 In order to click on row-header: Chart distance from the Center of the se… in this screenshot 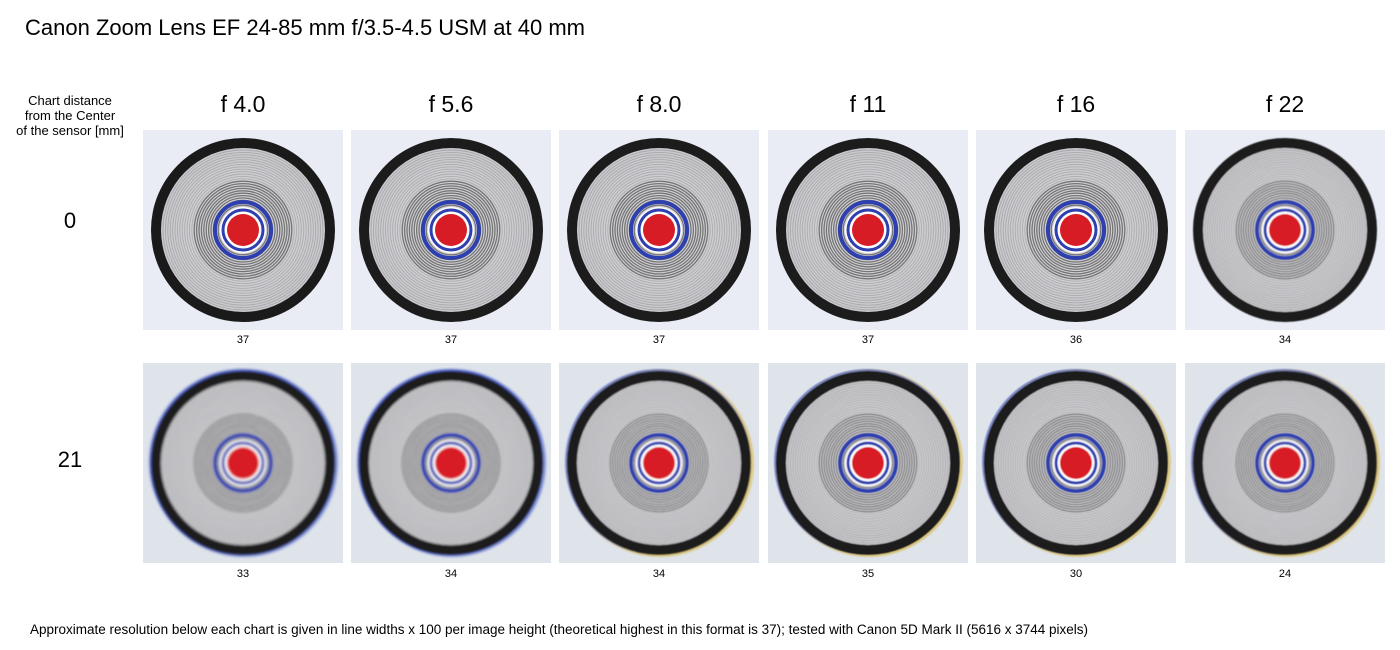, I will do `click(70, 115)`.